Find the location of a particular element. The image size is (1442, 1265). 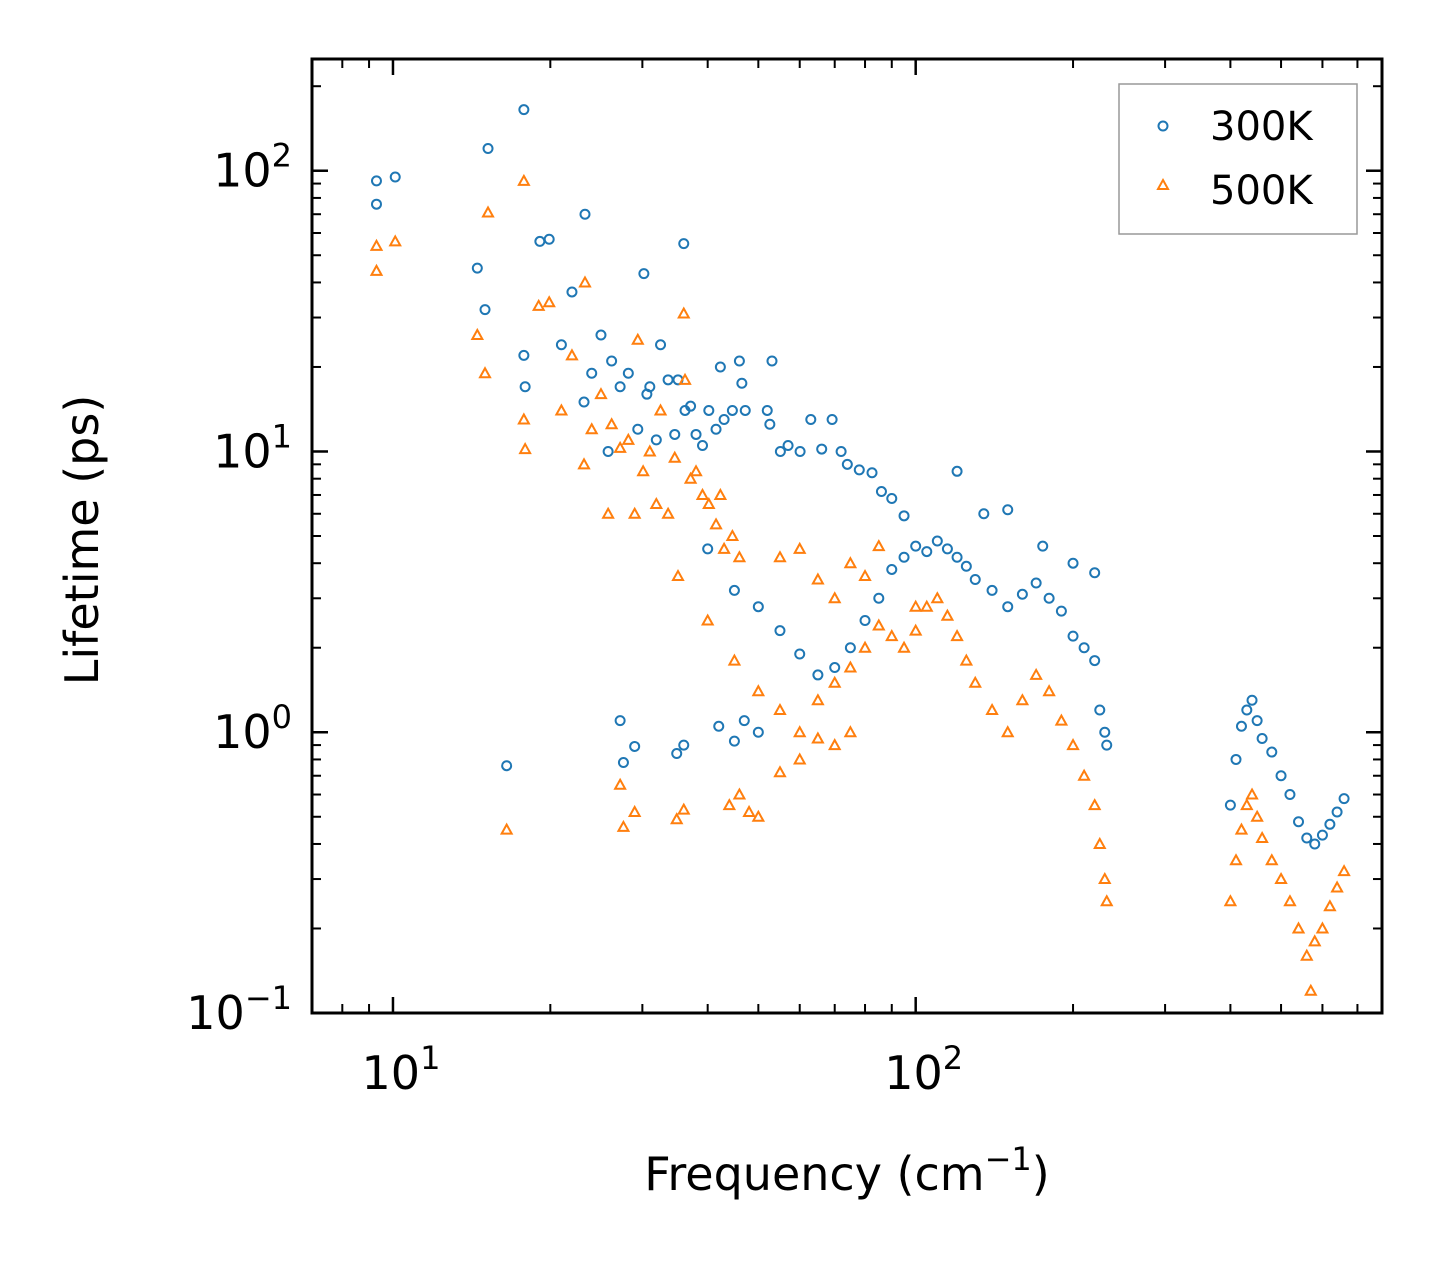

y-tick-label: 10¹ is located at coordinates (252, 447).